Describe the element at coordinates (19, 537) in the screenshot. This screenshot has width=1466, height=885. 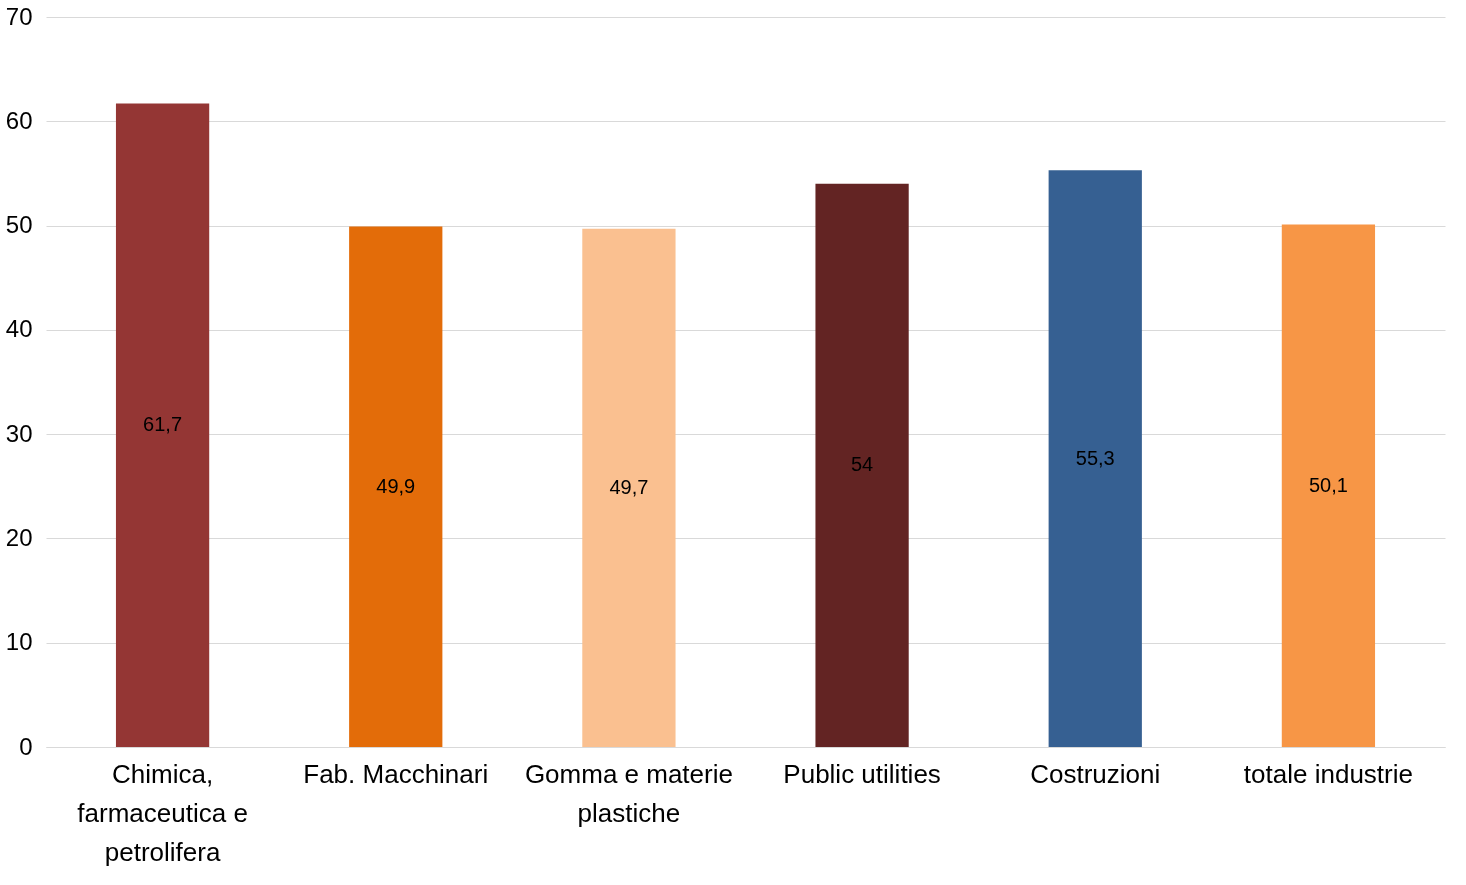
I see `y-tick-label: 20` at that location.